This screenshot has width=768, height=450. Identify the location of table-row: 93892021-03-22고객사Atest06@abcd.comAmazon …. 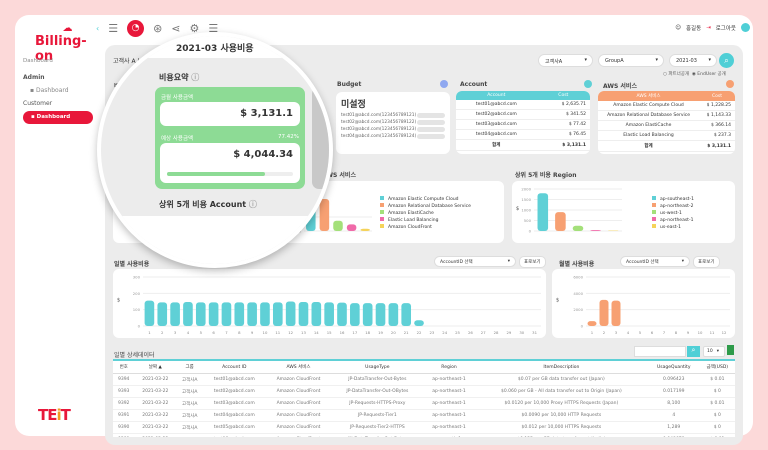
(424, 435).